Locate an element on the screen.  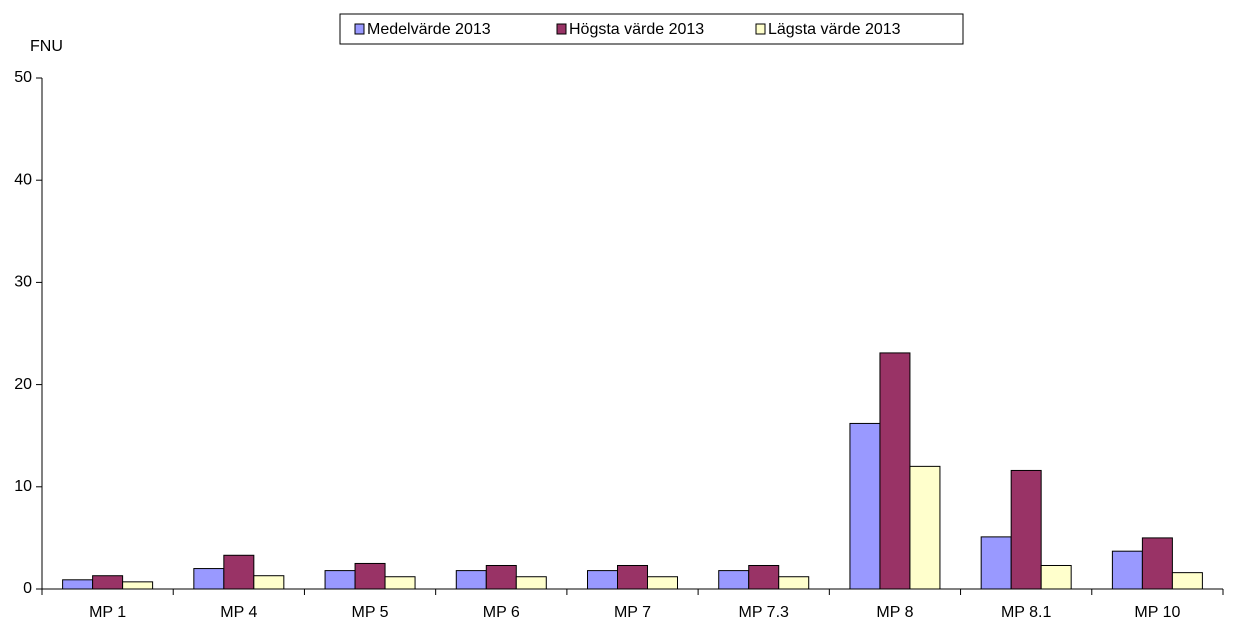
legend-label: Högsta värde 2013 is located at coordinates (636, 29).